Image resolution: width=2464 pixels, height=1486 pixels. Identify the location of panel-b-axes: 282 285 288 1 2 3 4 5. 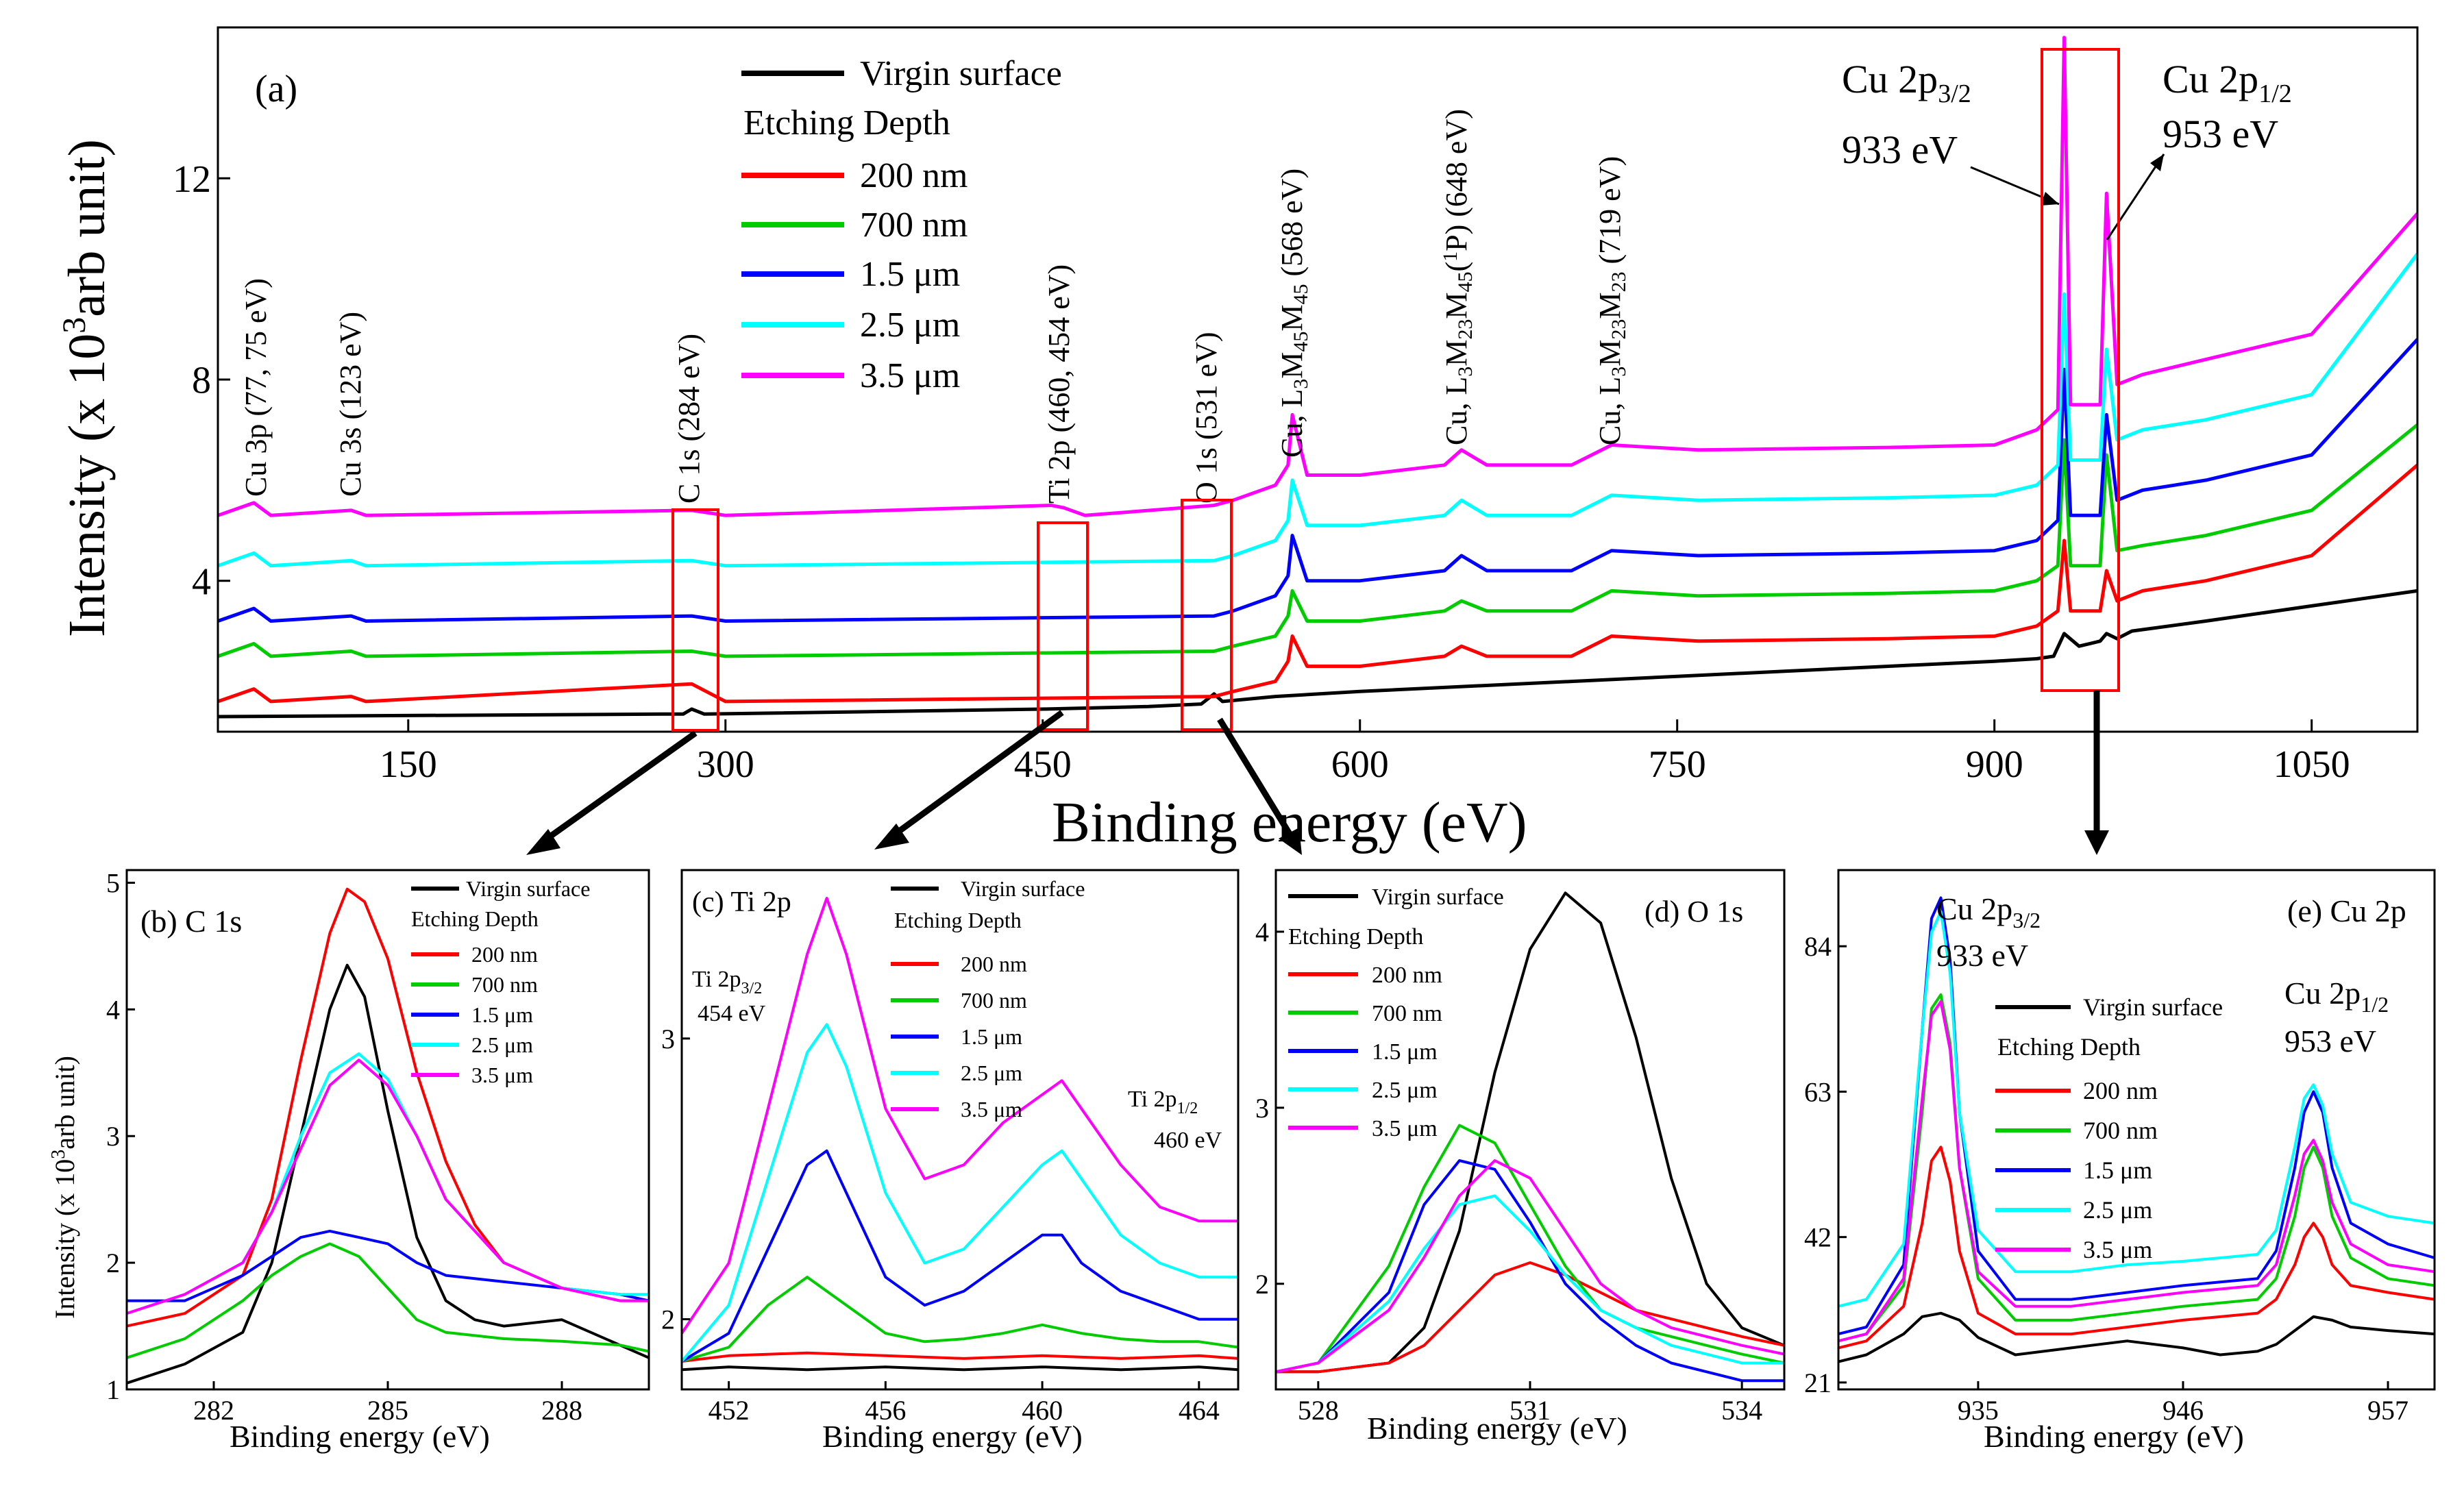
(344, 1146).